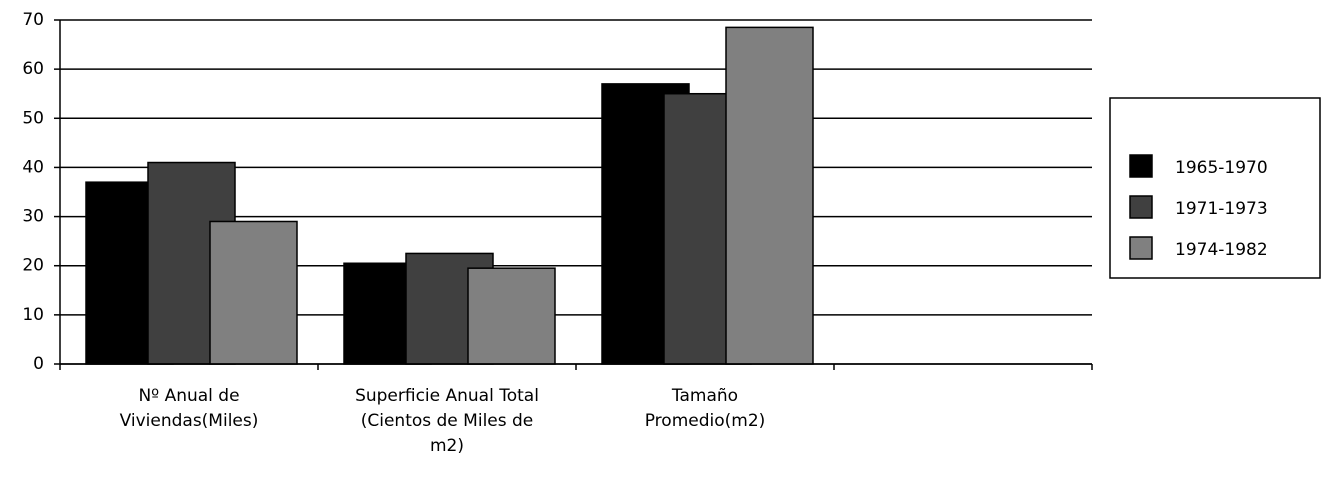 The width and height of the screenshot is (1323, 477). I want to click on y-tick-label: 40, so click(33, 167).